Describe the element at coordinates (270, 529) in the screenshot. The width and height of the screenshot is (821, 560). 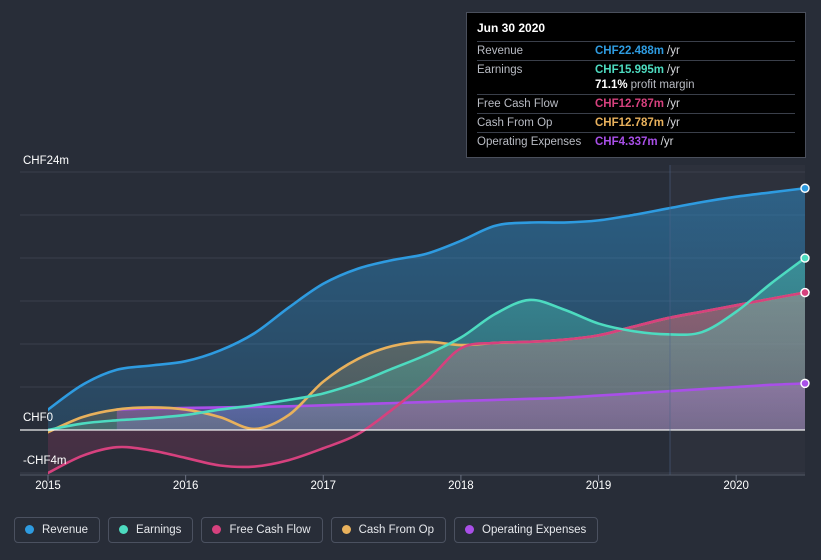
I see `legend-item-label: Free Cash Flow` at that location.